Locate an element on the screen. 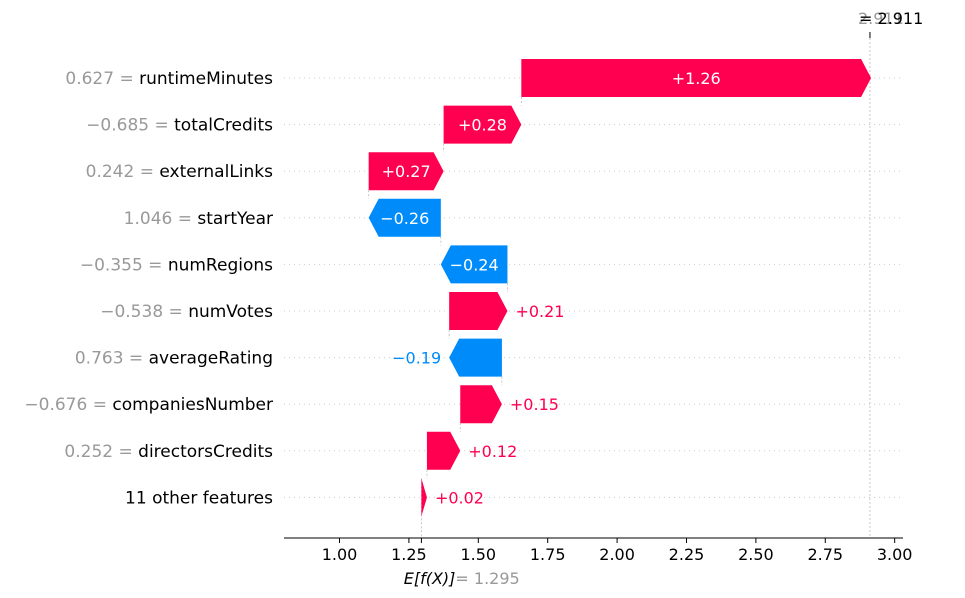 This screenshot has width=965, height=598. feature-name: 11 other features is located at coordinates (199, 498).